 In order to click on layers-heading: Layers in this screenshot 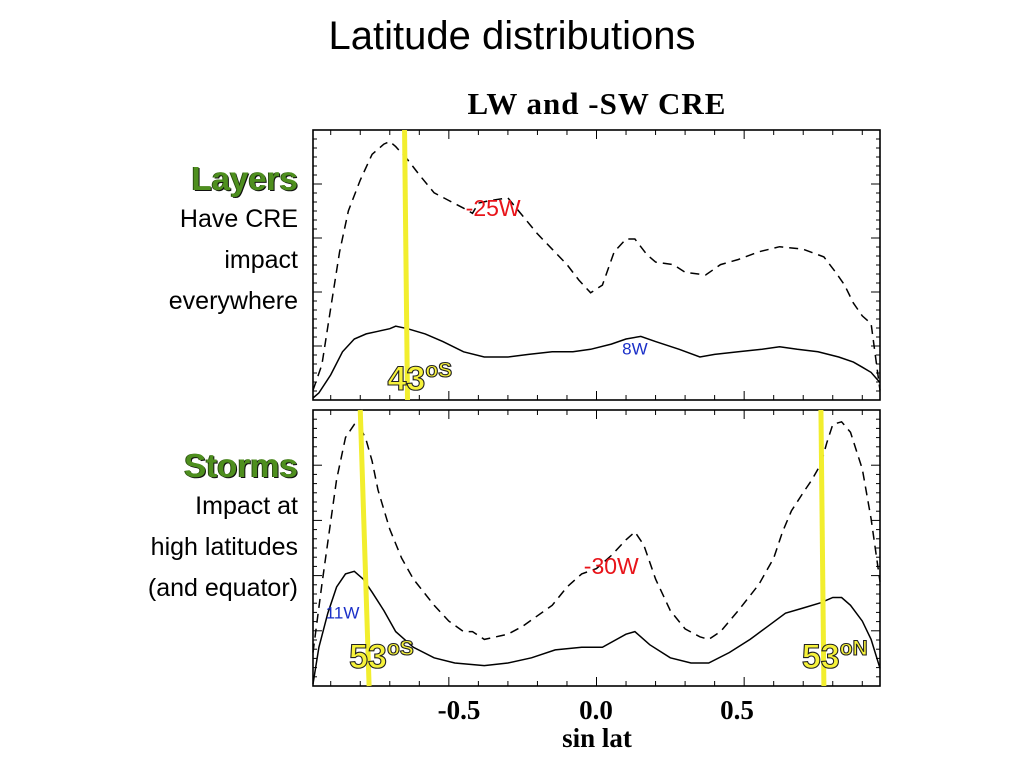, I will do `click(244, 178)`.